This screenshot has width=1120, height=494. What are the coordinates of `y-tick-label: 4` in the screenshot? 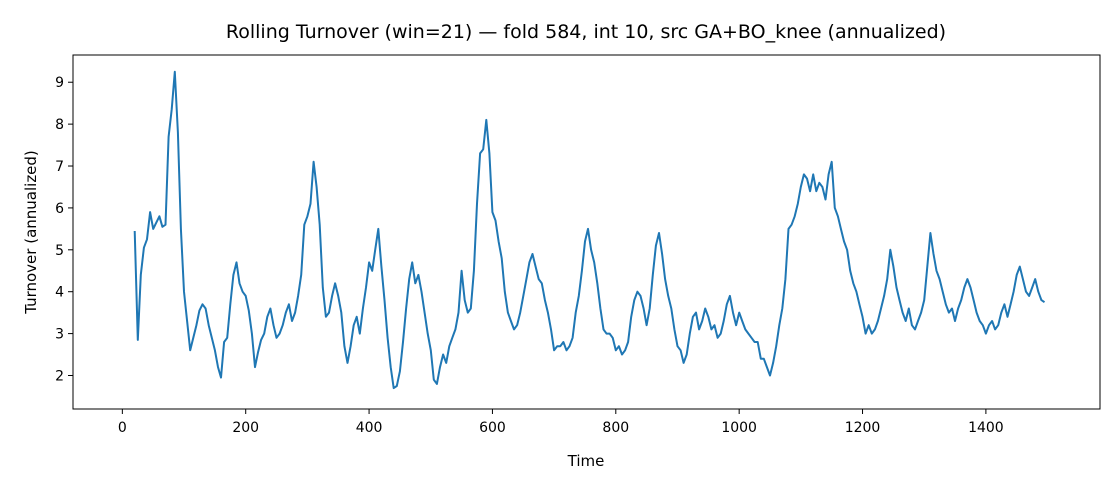 It's located at (59, 293).